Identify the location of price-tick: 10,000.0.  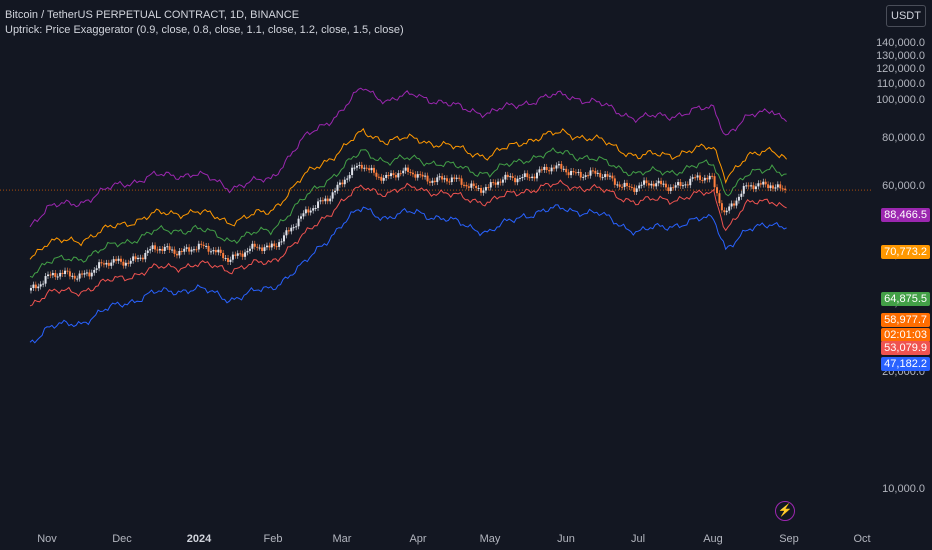
(903, 489).